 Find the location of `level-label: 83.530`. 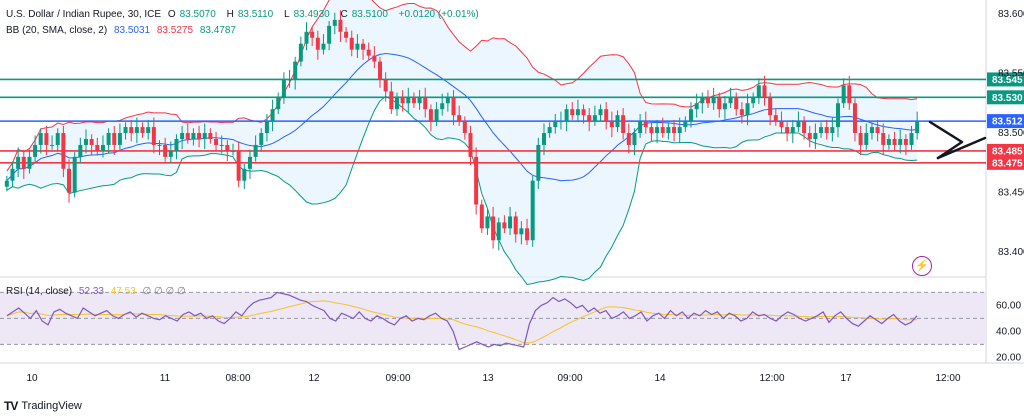

level-label: 83.530 is located at coordinates (1007, 98).